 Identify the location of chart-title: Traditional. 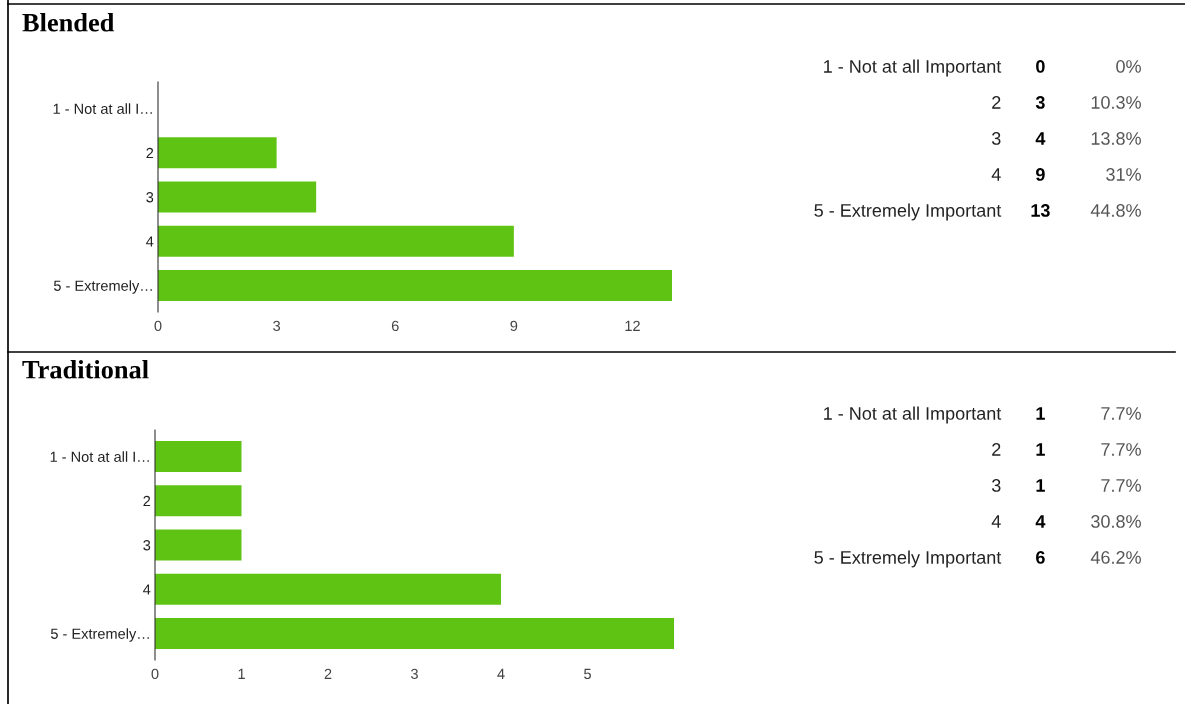
(85, 369).